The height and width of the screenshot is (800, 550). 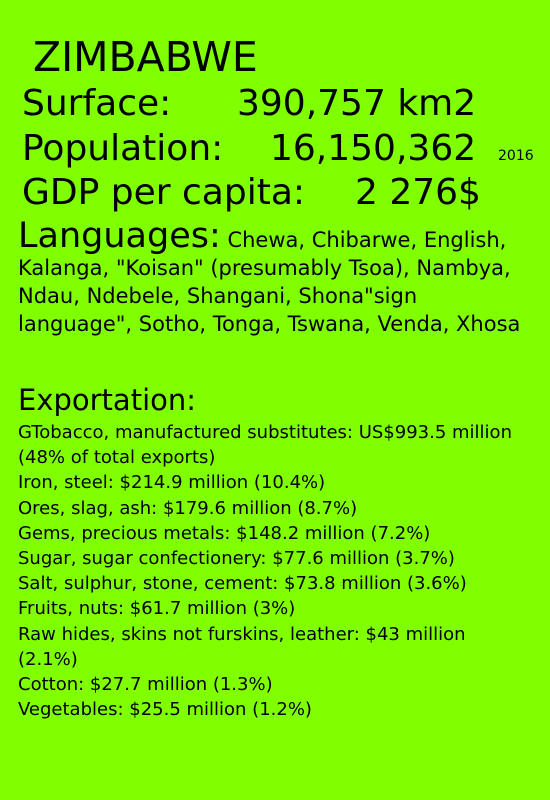 What do you see at coordinates (418, 192) in the screenshot?
I see `gdp-value: 2 276$` at bounding box center [418, 192].